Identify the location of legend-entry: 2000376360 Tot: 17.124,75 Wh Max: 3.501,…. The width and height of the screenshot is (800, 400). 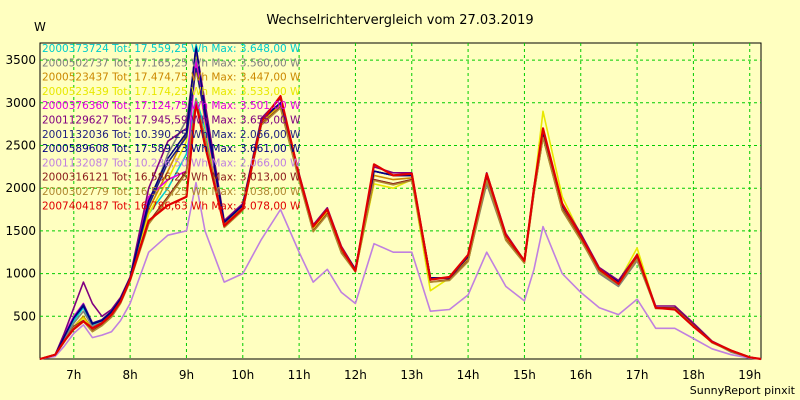
(171, 106).